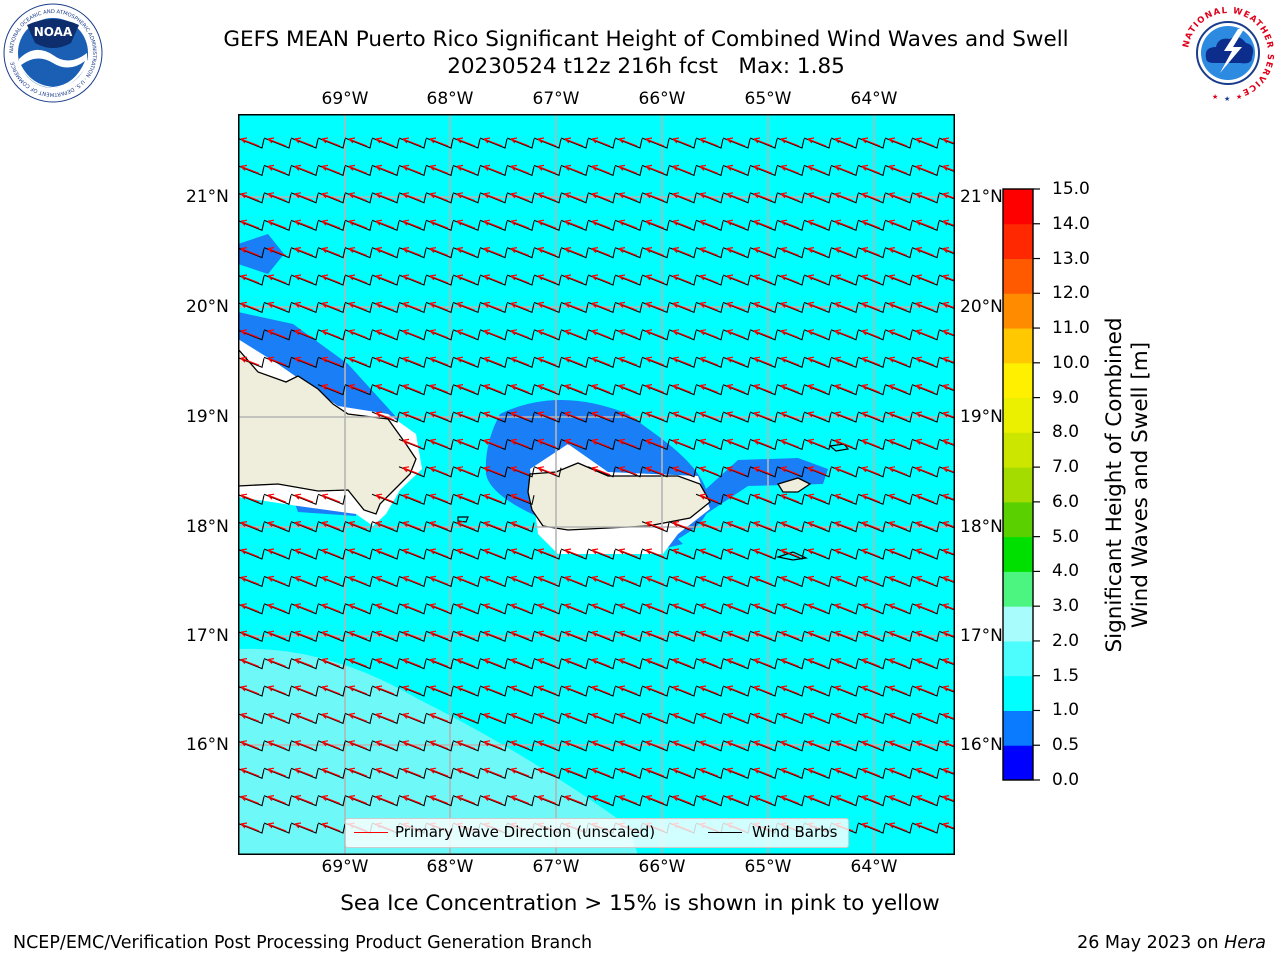  I want to click on lat-tick-right: 18°N, so click(981, 527).